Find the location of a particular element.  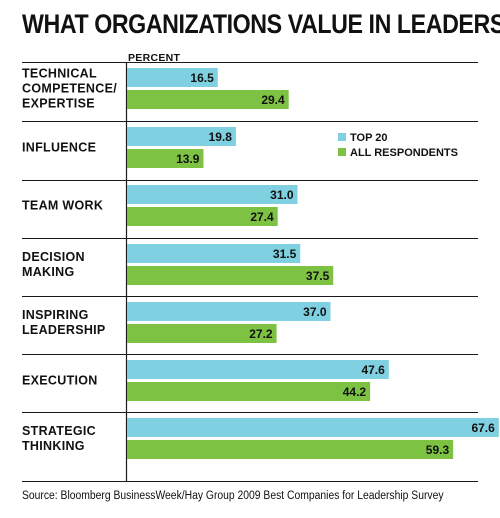

bar-group: EXECUTION 47.6 44.2 is located at coordinates (205, 380).